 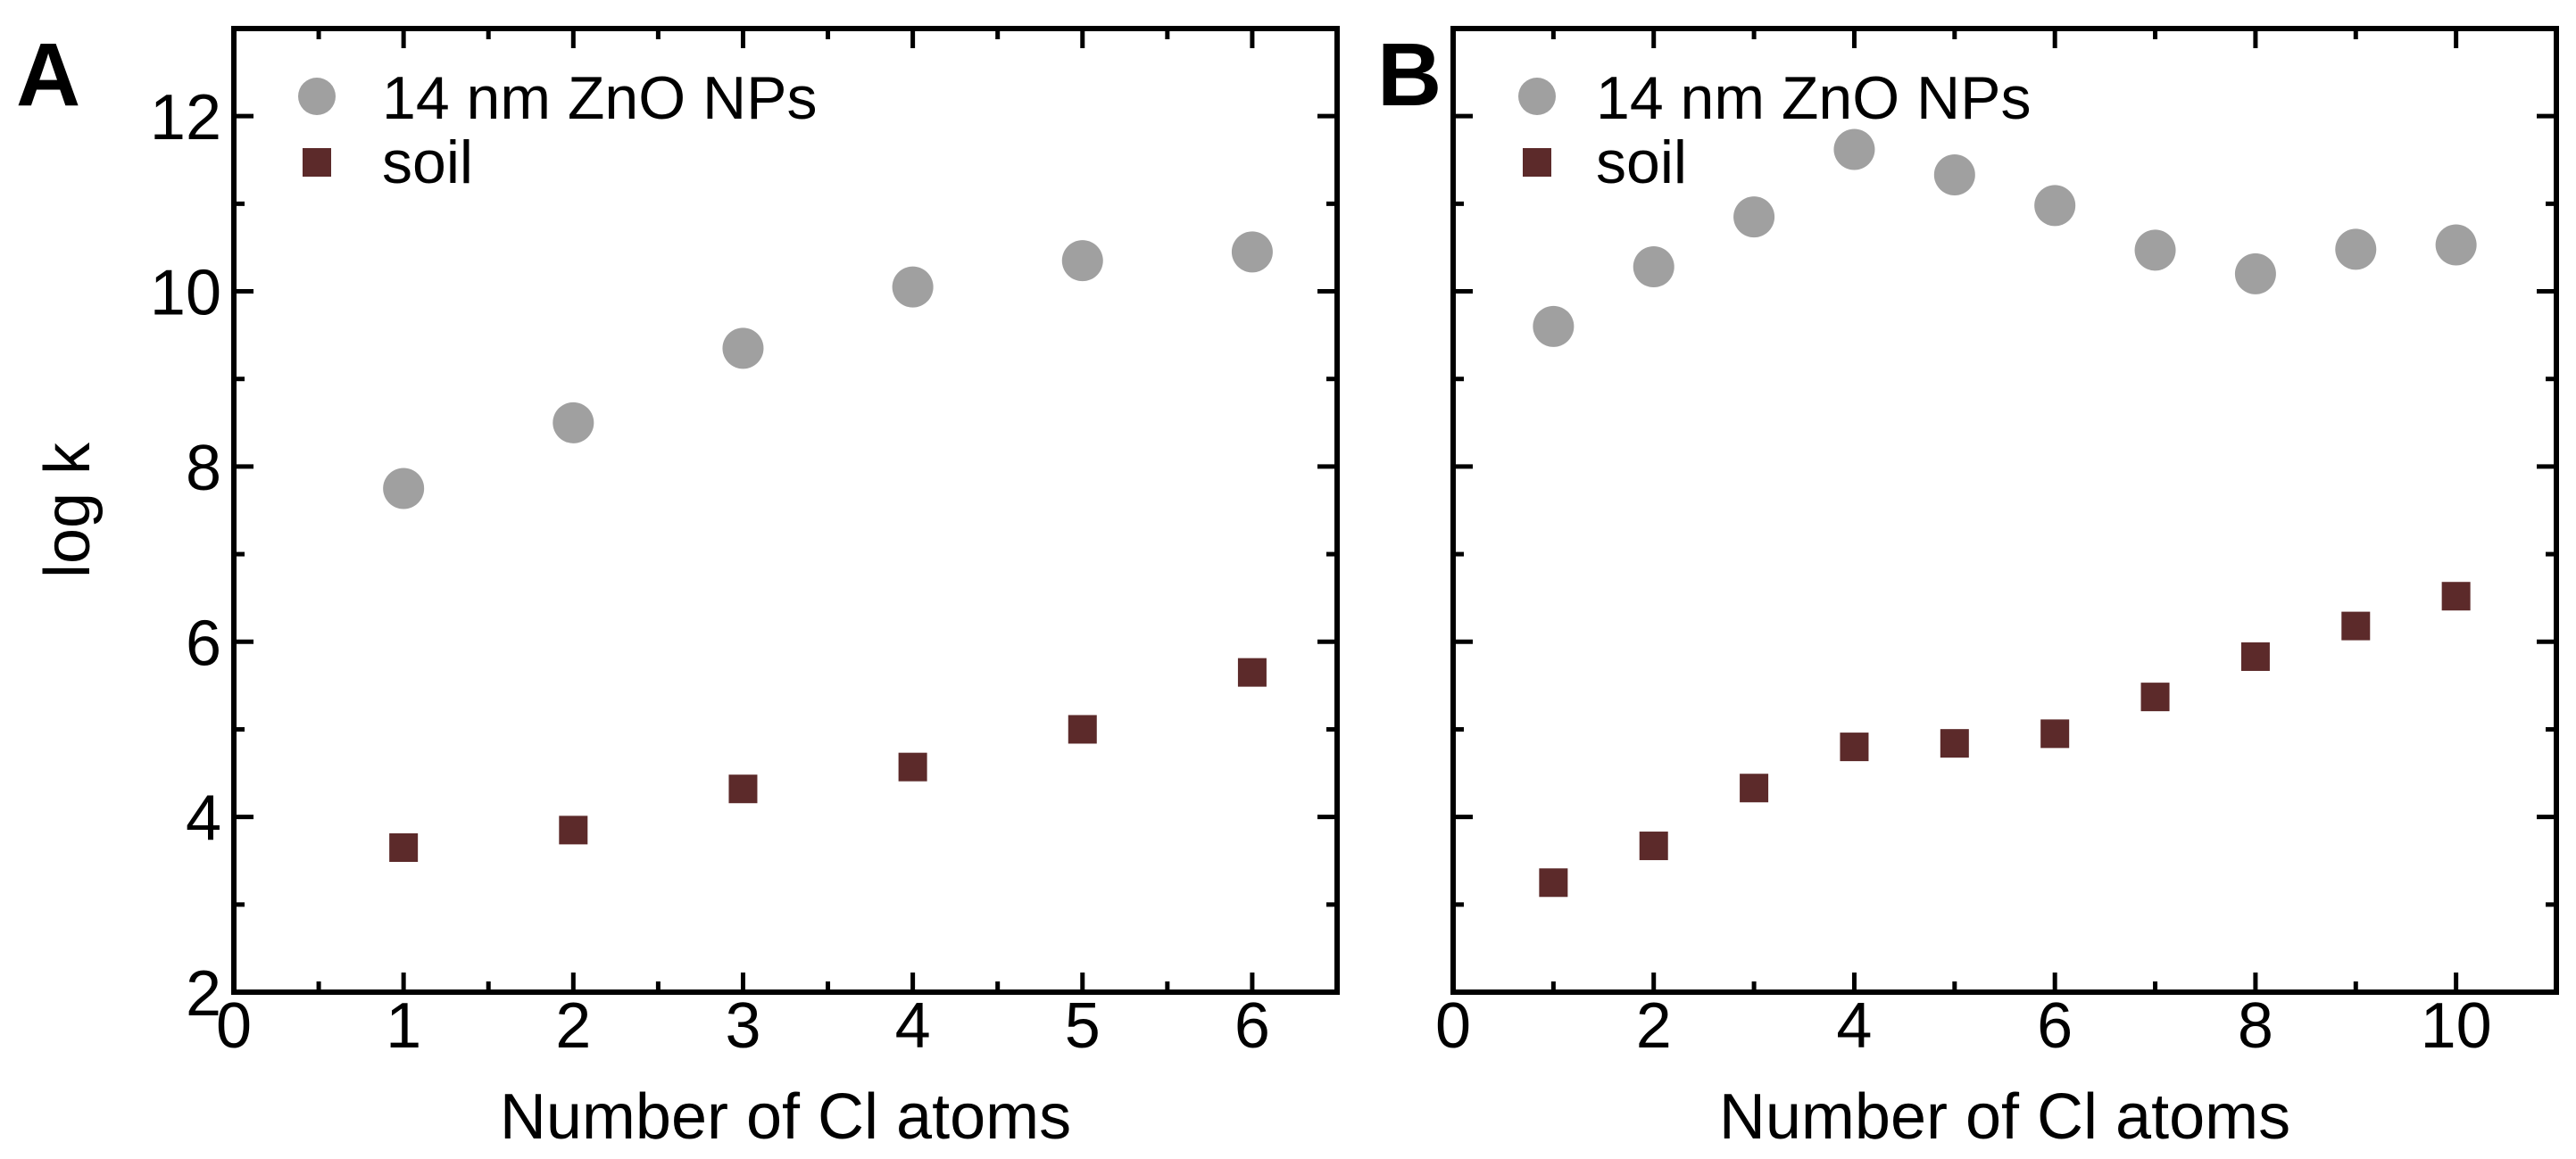 What do you see at coordinates (2457, 1026) in the screenshot?
I see `x-tick-label: 10` at bounding box center [2457, 1026].